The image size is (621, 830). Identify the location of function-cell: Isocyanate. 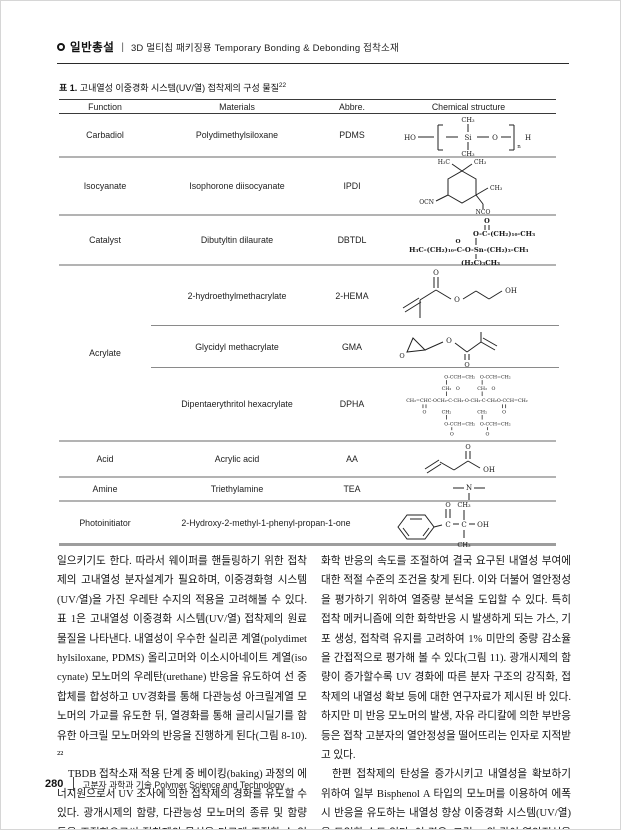
(105, 186).